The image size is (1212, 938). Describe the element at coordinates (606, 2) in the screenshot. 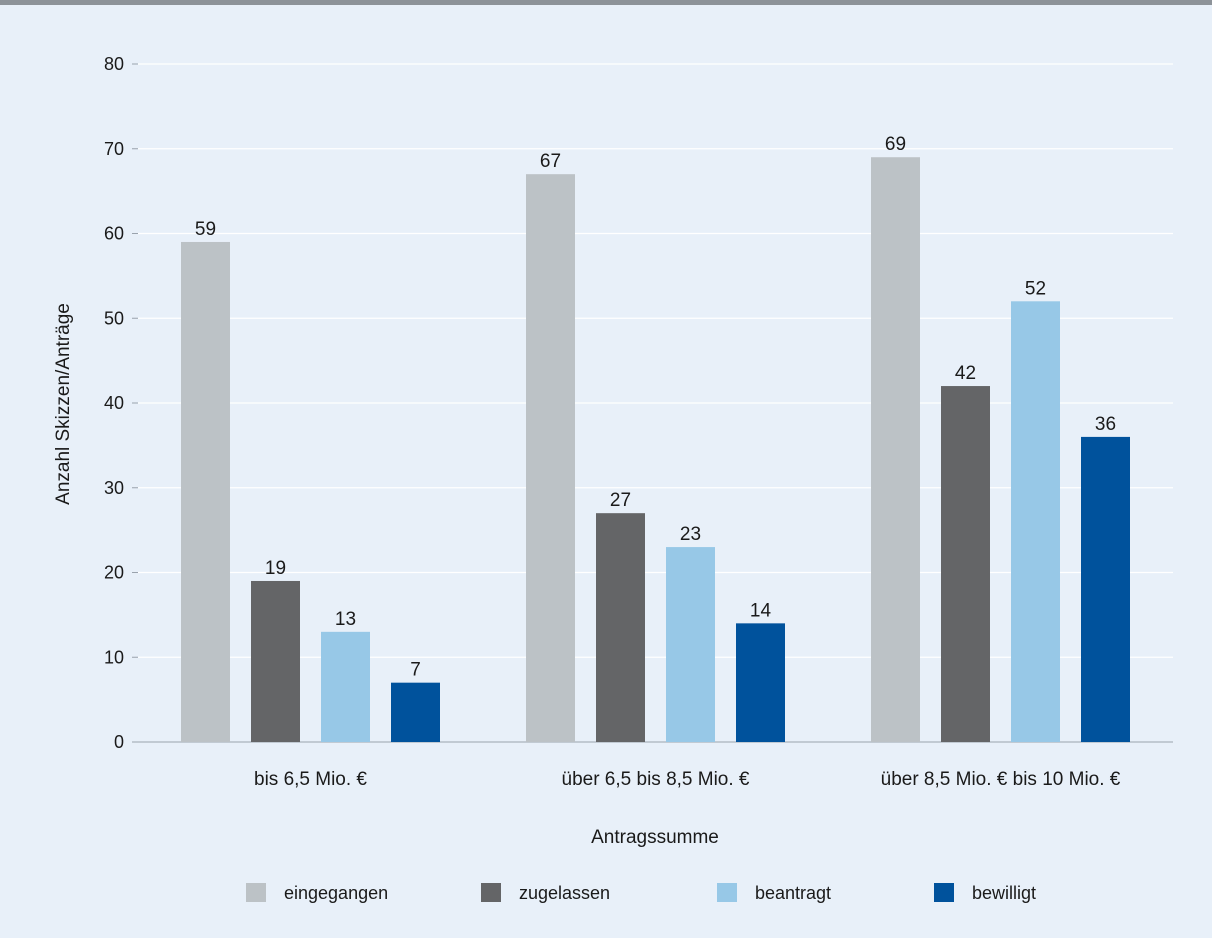

I see `top-rule` at that location.